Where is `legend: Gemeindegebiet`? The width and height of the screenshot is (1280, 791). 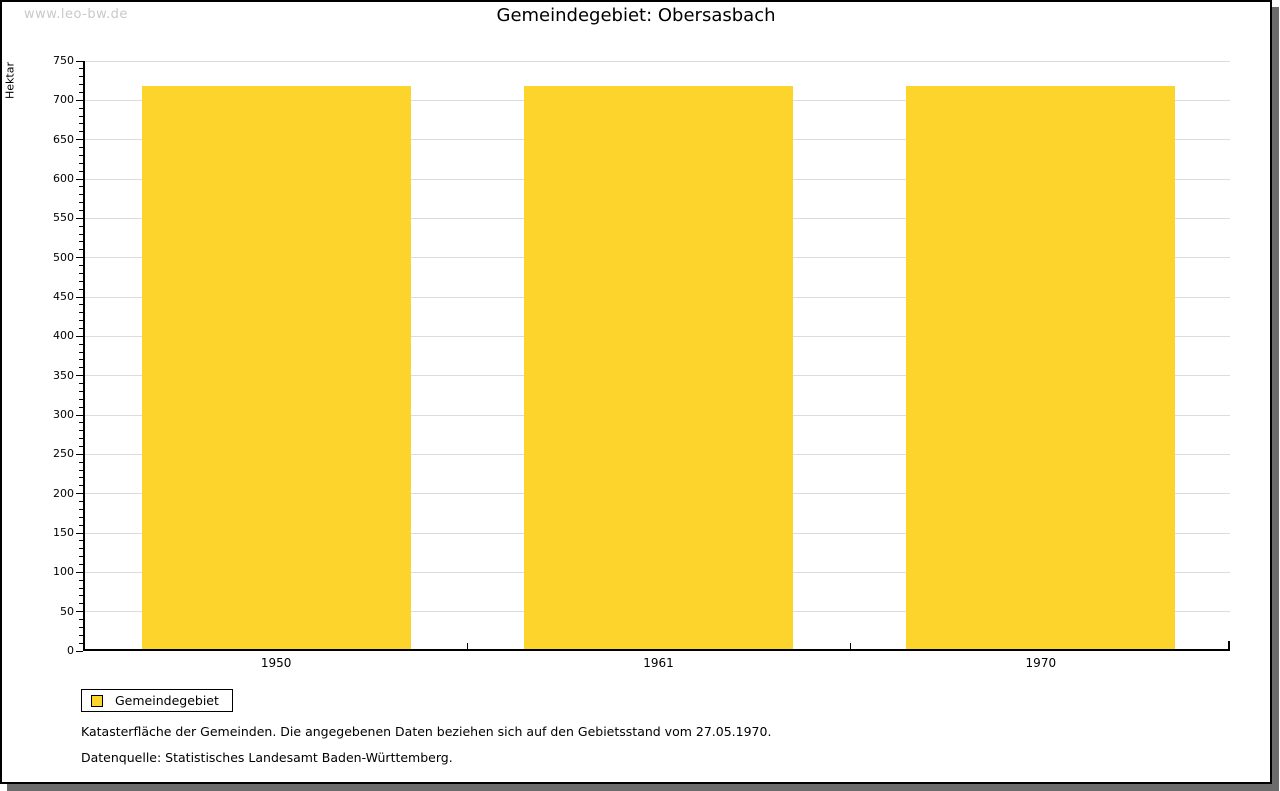 legend: Gemeindegebiet is located at coordinates (157, 700).